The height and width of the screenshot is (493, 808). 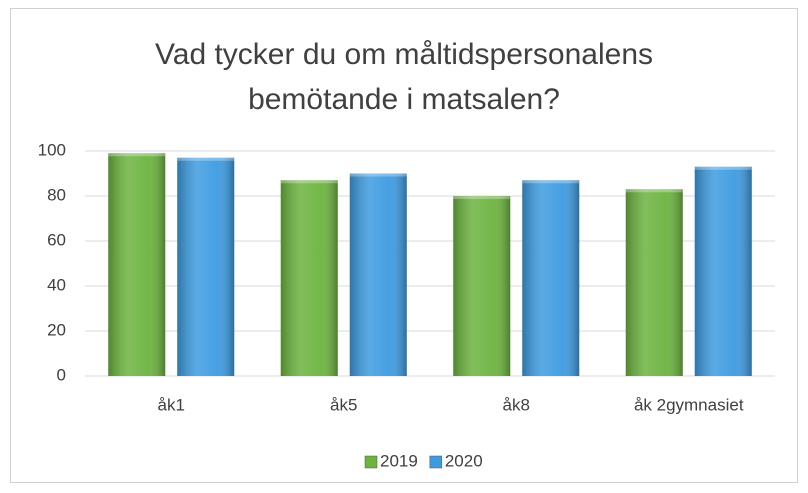 I want to click on x-tick-label: åk8, so click(x=516, y=404).